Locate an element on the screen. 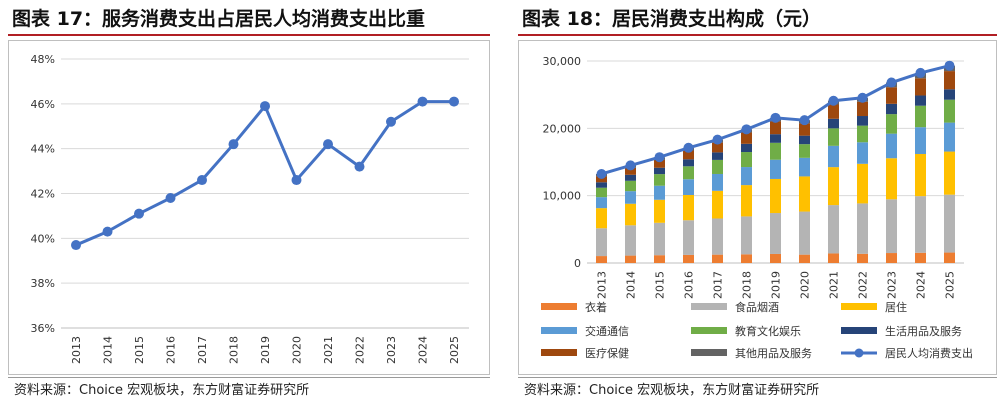  legend-label: 医疗保健 is located at coordinates (607, 353).